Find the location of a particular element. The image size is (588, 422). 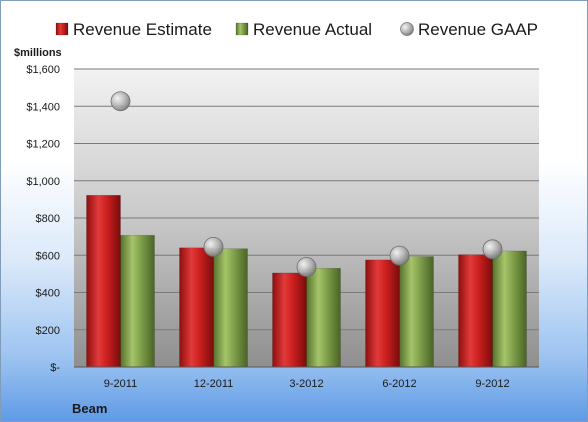

x-tick-label: 3-2012 is located at coordinates (306, 384).